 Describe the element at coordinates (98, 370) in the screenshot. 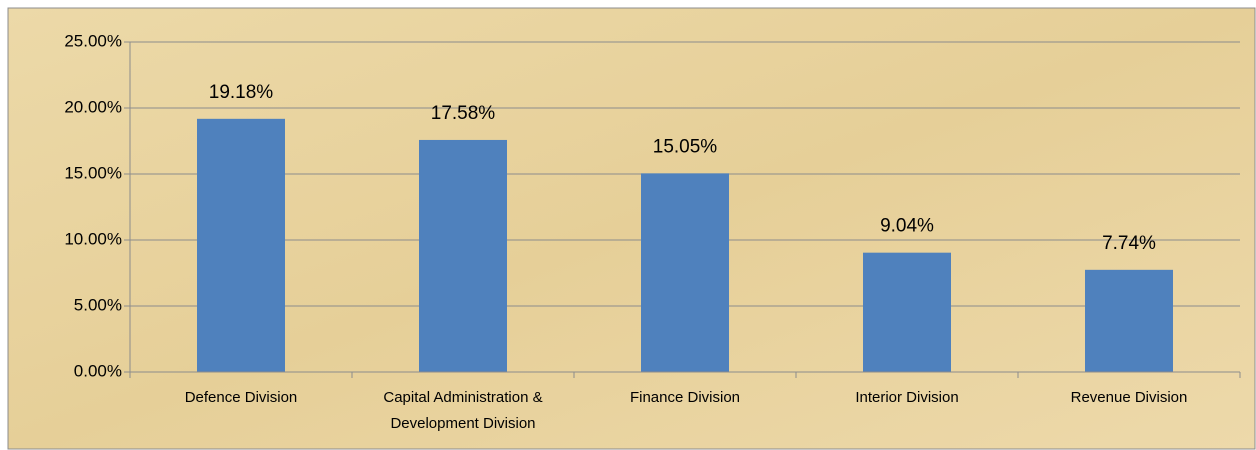

I see `y-tick-label: 0.00%` at that location.